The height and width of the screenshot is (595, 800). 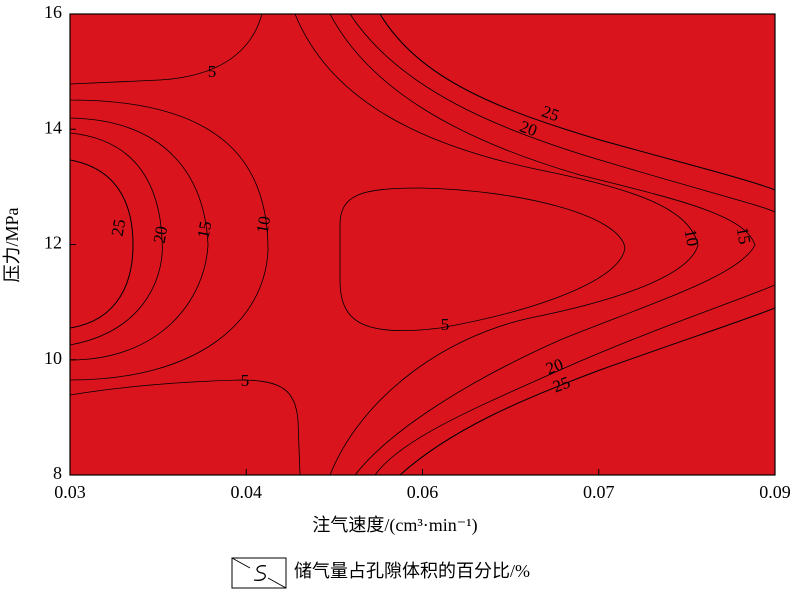 I want to click on y-tick-label: 8, so click(x=57, y=473).